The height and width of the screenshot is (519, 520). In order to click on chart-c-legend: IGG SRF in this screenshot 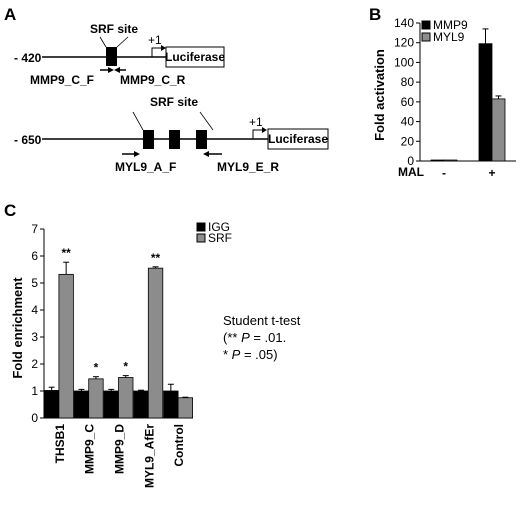, I will do `click(214, 232)`.